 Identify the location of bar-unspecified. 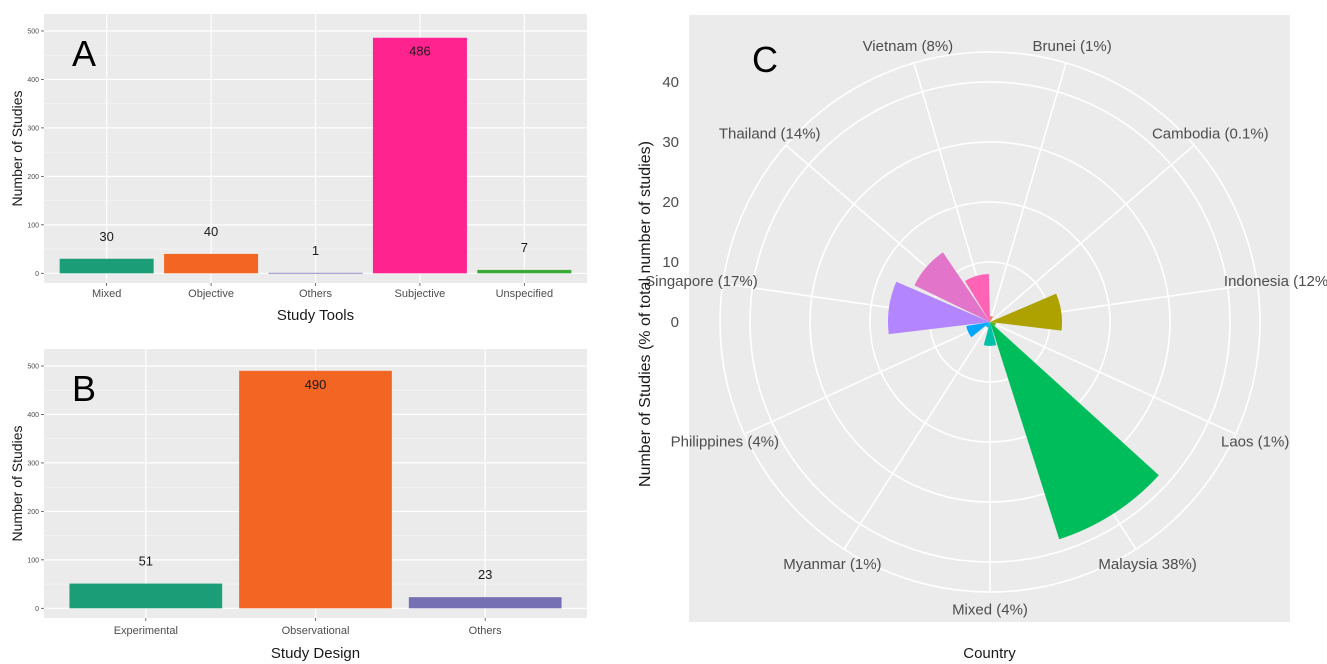
(524, 271).